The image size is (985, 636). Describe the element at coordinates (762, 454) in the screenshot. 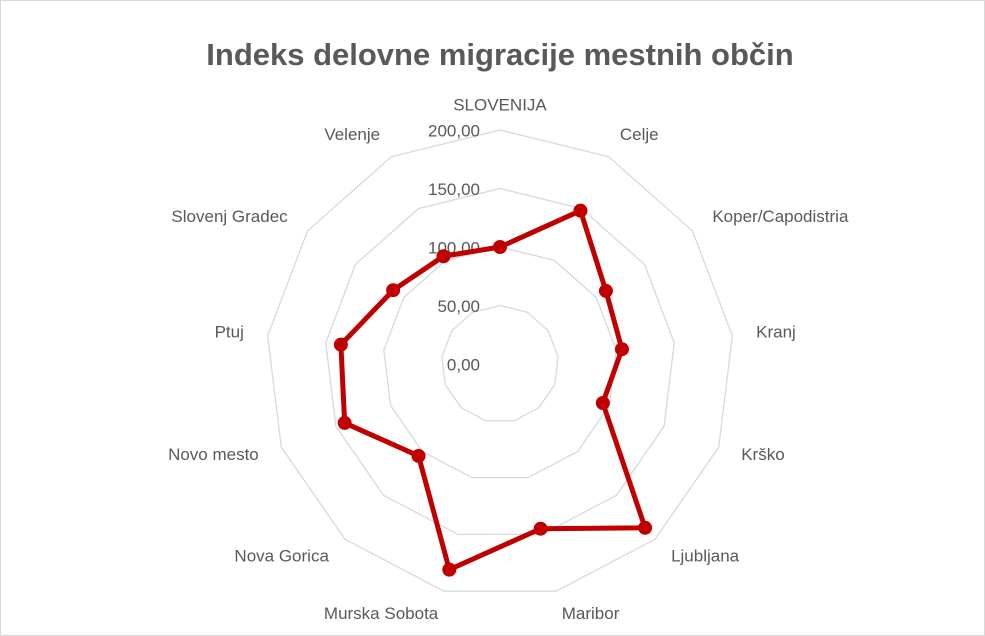

I see `category-label: Krško` at that location.